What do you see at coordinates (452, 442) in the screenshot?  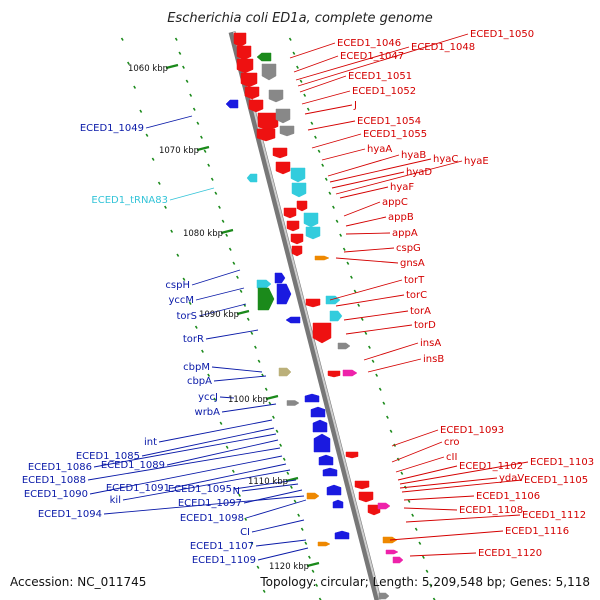 I see `gene-label: cro` at bounding box center [452, 442].